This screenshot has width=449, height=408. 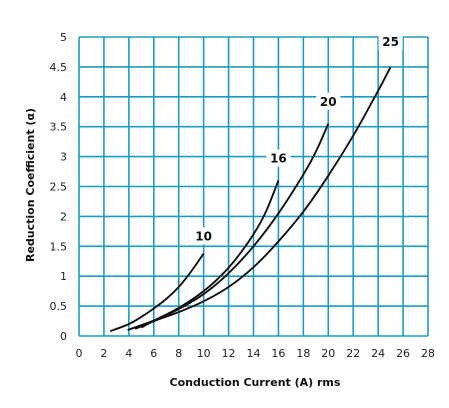 What do you see at coordinates (63, 216) in the screenshot?
I see `y-tick-label: 2` at bounding box center [63, 216].